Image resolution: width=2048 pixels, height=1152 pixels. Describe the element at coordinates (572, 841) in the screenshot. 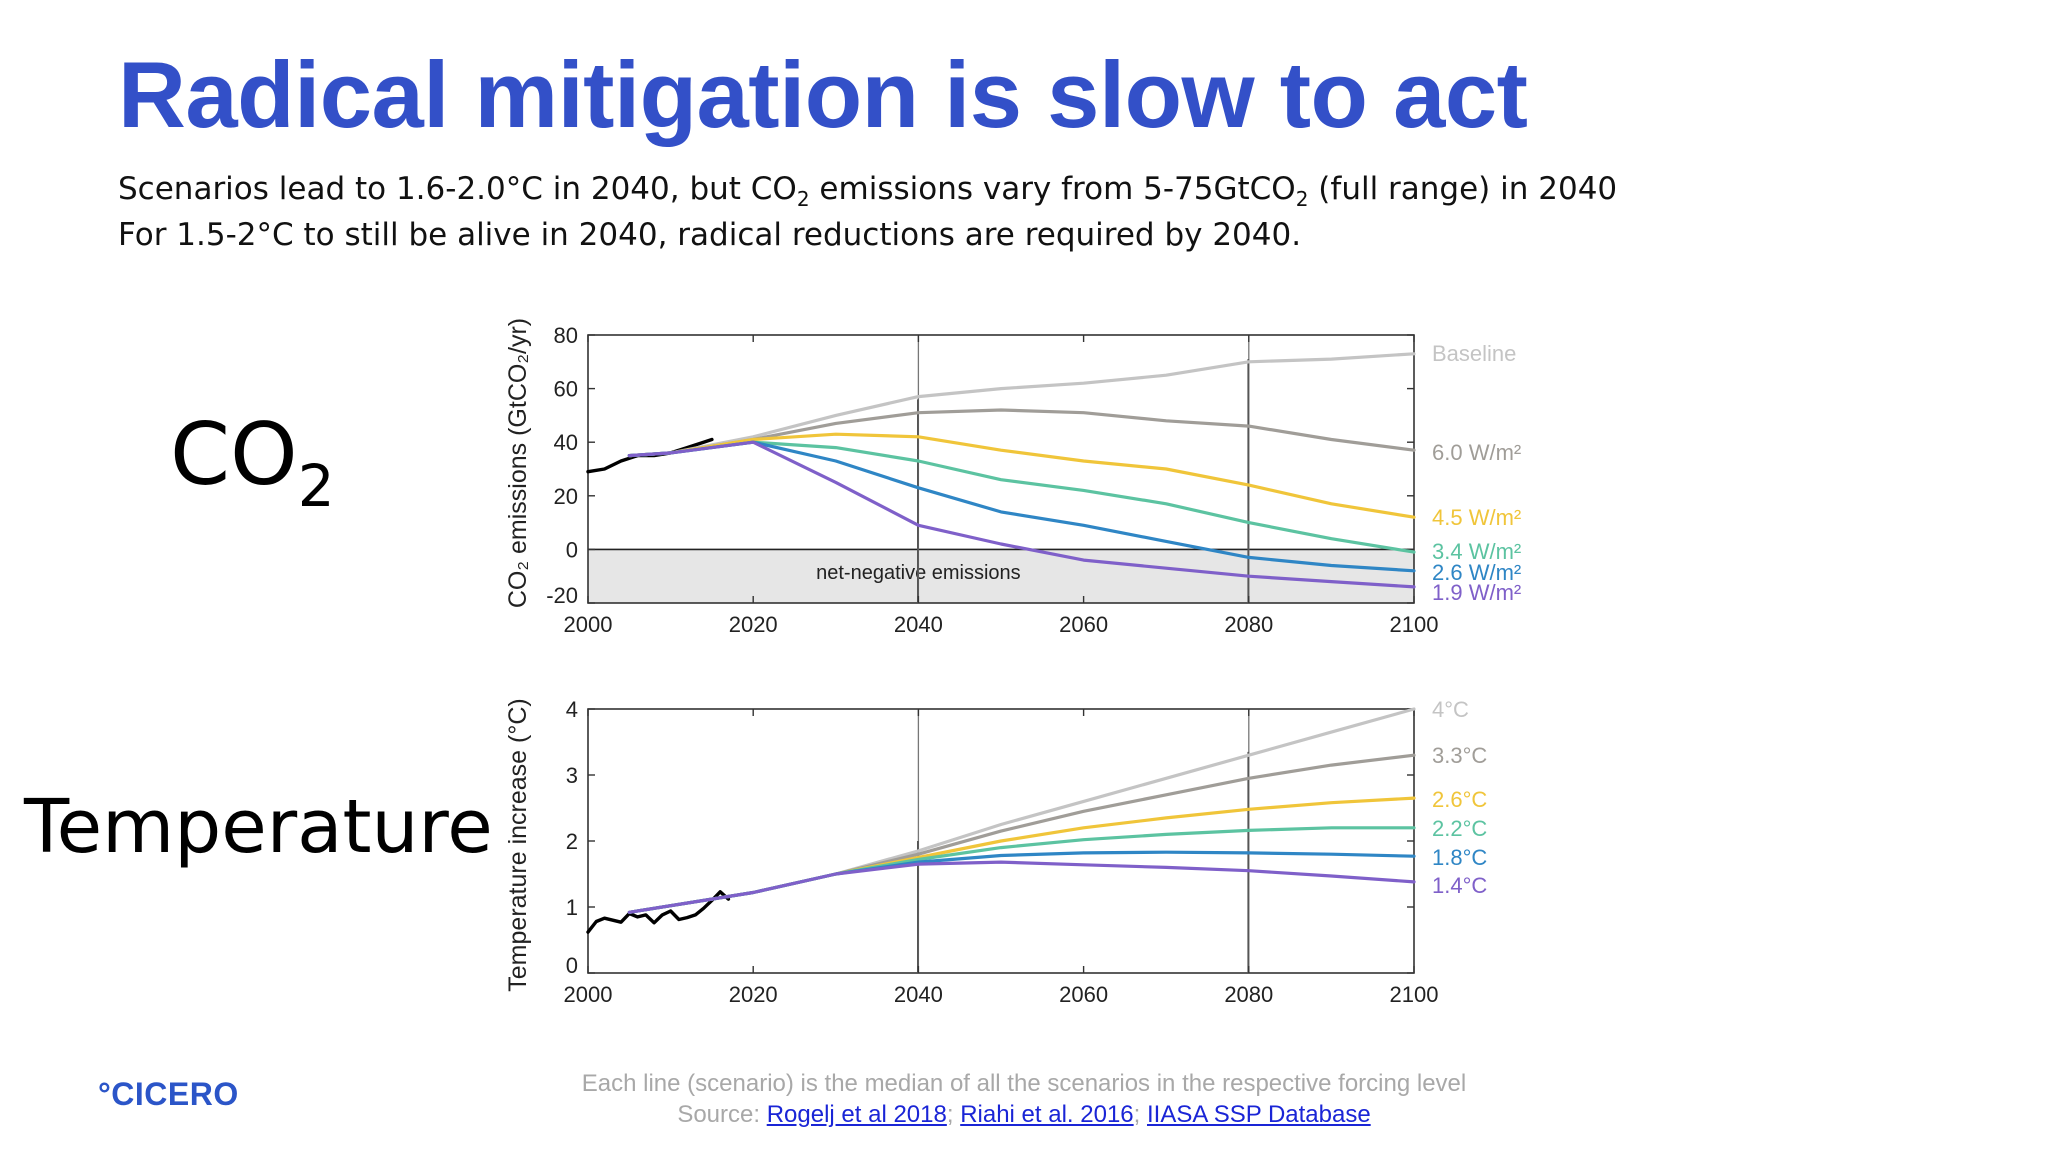

I see `y-tick-label: 2` at that location.